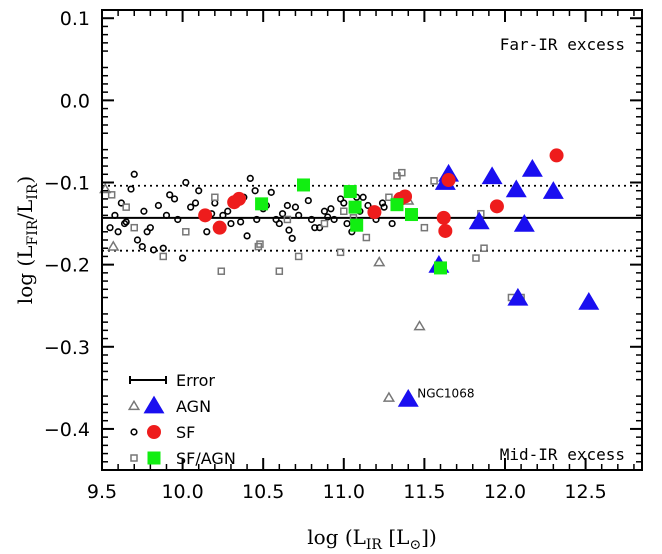 The image size is (662, 554). I want to click on x-axis-title-main: log (L, so click(336, 537).